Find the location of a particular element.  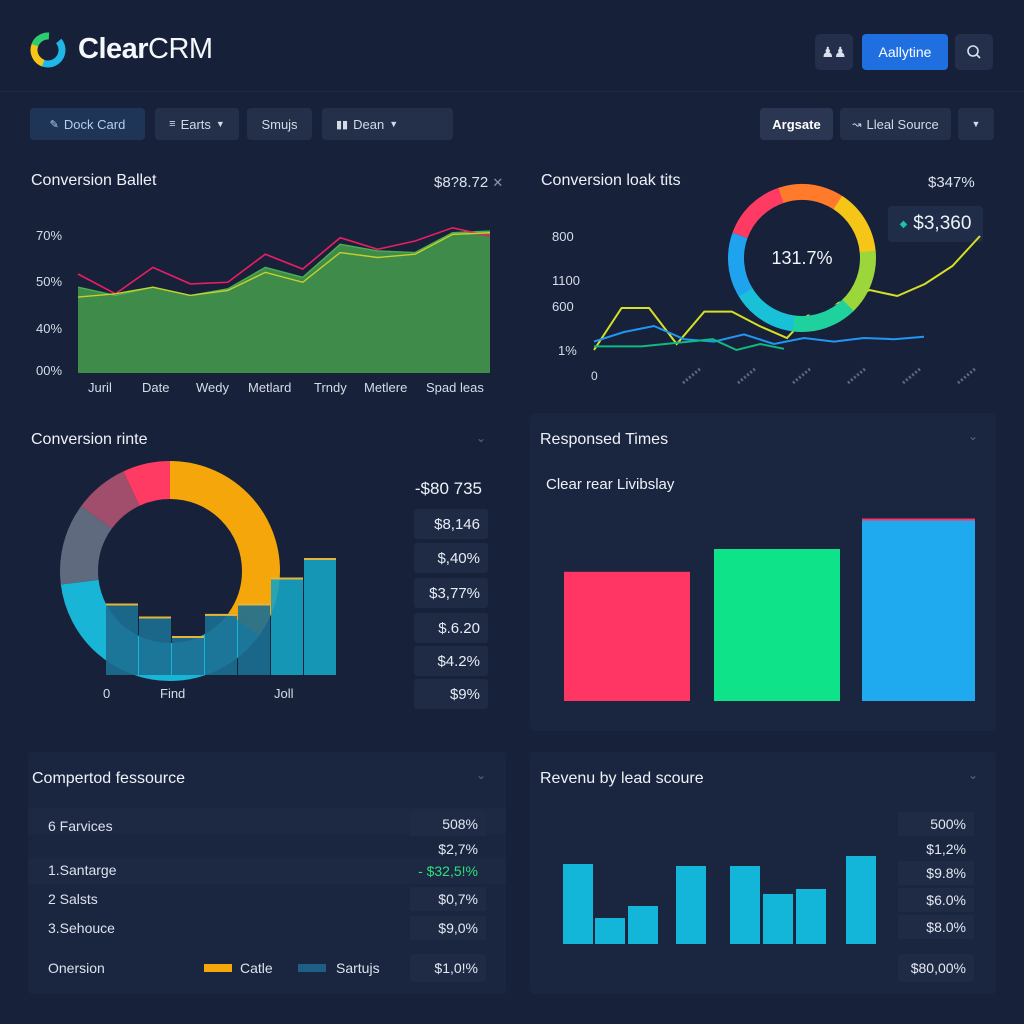

area-fill is located at coordinates (284, 302).